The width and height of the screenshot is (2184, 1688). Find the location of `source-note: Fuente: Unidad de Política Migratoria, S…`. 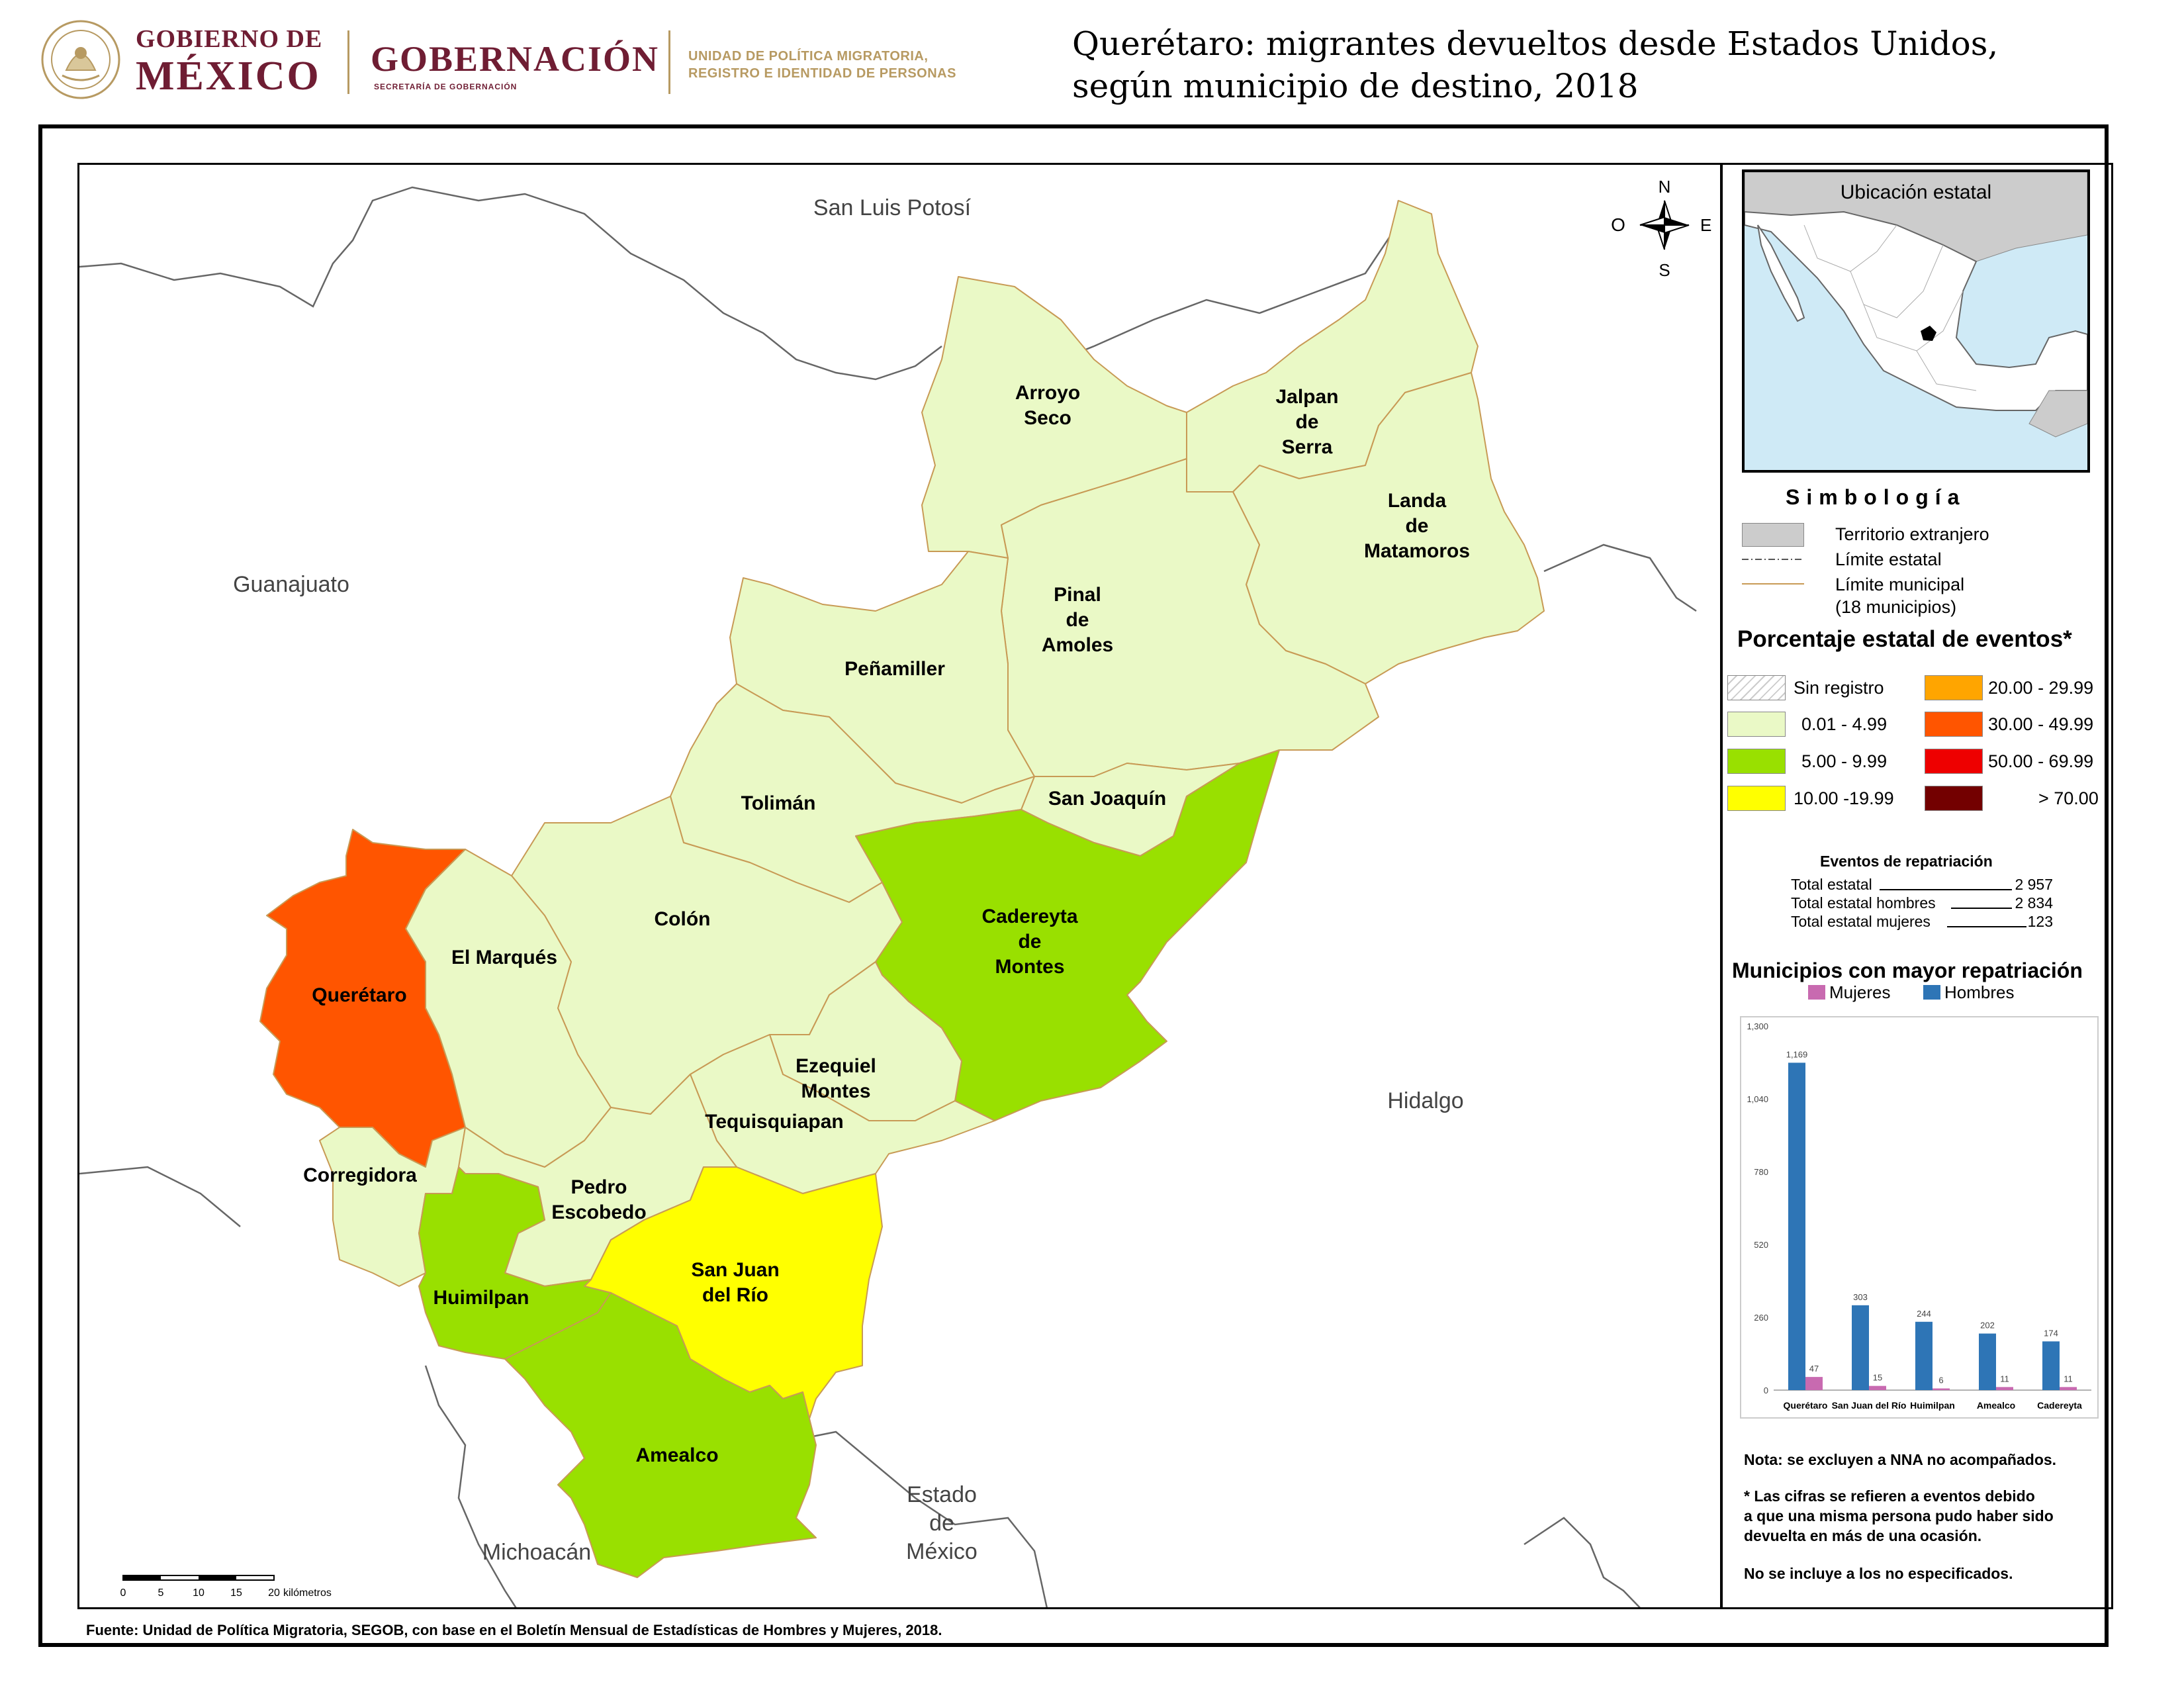

source-note: Fuente: Unidad de Política Migratoria, S… is located at coordinates (514, 1630).